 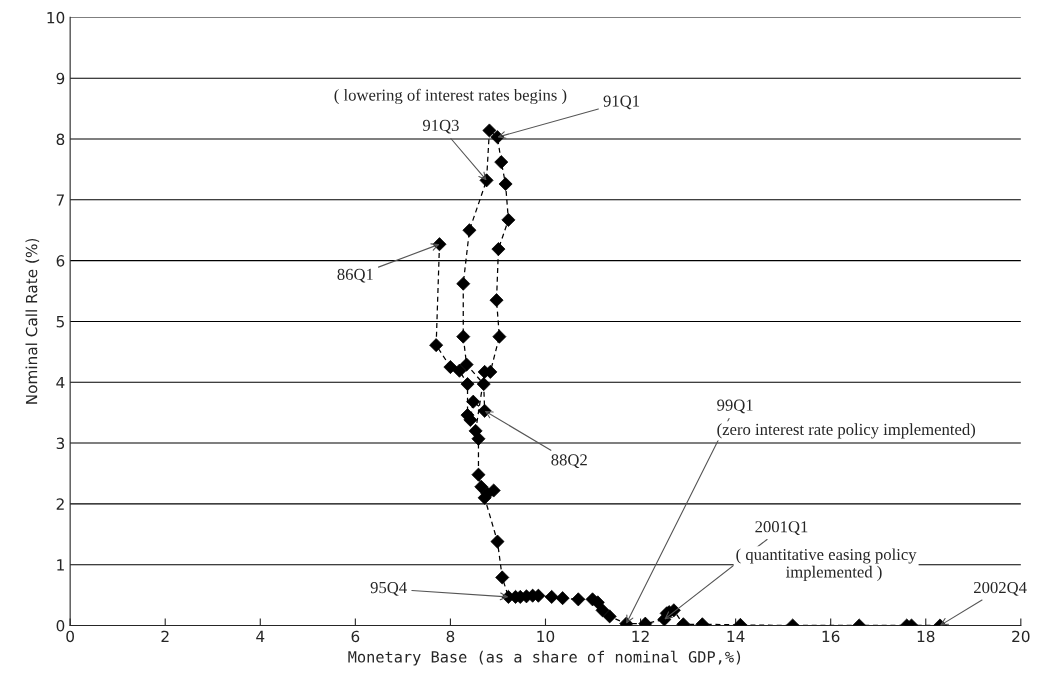 I want to click on y-tick-label: 6, so click(x=60, y=261).